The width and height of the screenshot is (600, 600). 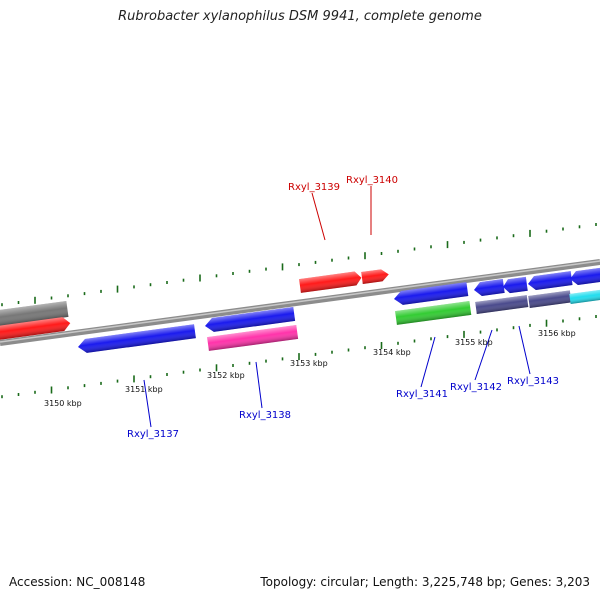 I want to click on gene-gray, so click(x=34, y=314).